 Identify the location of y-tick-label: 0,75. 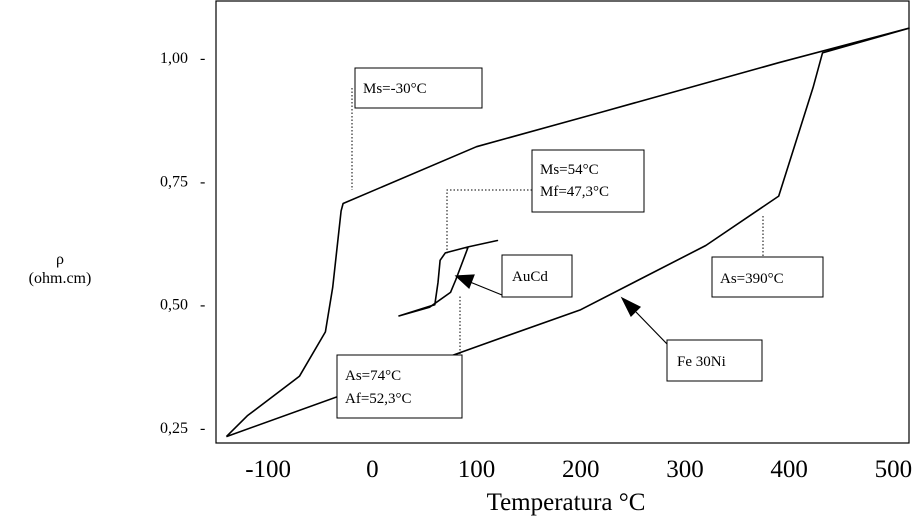
(174, 181).